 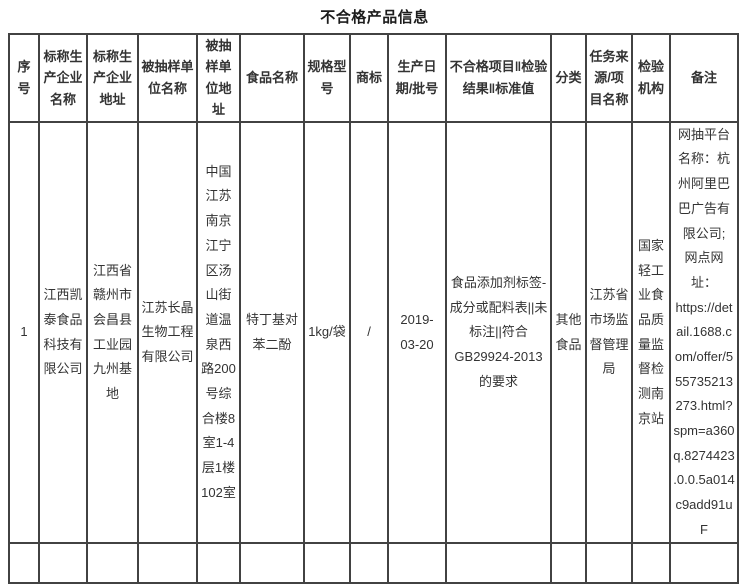 What do you see at coordinates (63, 332) in the screenshot?
I see `cell-manufacturer-name: 江西凯泰食品科技有限公司` at bounding box center [63, 332].